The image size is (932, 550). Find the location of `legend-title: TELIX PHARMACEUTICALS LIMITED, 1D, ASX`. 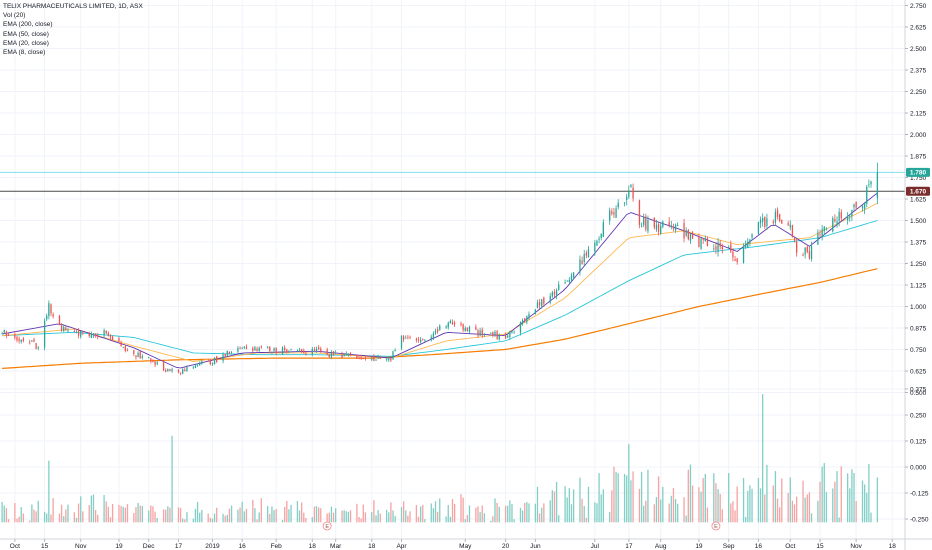

legend-title: TELIX PHARMACEUTICALS LIMITED, 1D, ASX is located at coordinates (73, 6).